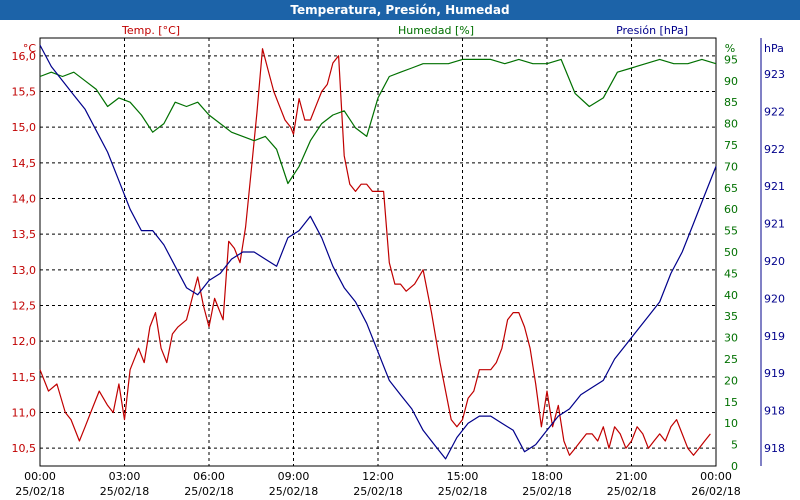 The width and height of the screenshot is (800, 500). What do you see at coordinates (652, 30) in the screenshot?
I see `pres-axis-title: Presión [hPa]` at bounding box center [652, 30].